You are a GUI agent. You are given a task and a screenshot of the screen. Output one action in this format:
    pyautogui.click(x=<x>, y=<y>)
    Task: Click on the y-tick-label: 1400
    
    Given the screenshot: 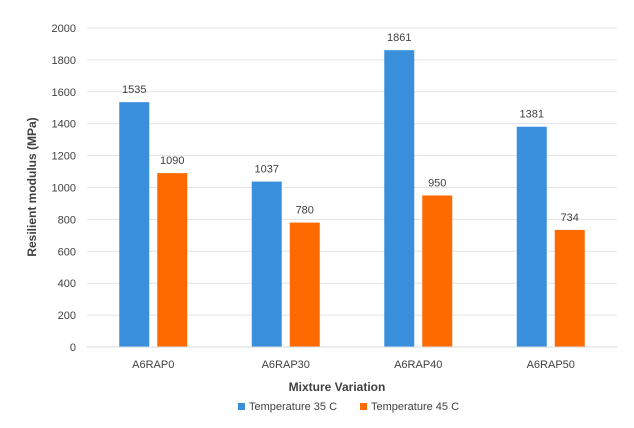 What is the action you would take?
    pyautogui.click(x=64, y=125)
    